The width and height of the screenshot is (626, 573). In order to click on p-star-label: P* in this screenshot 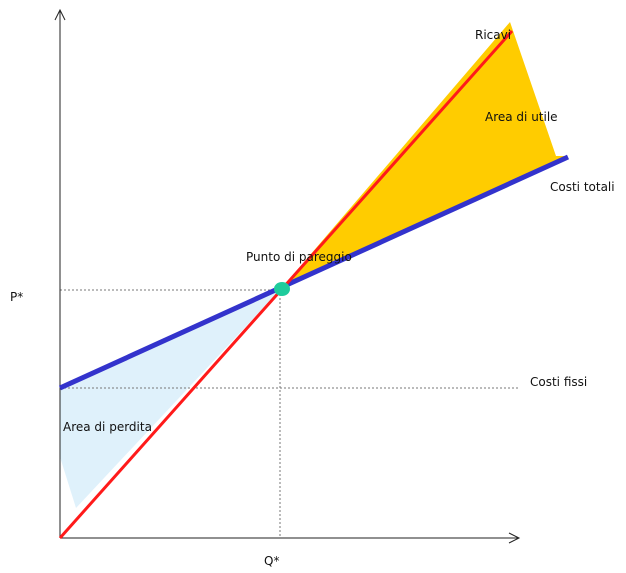, I will do `click(16, 297)`.